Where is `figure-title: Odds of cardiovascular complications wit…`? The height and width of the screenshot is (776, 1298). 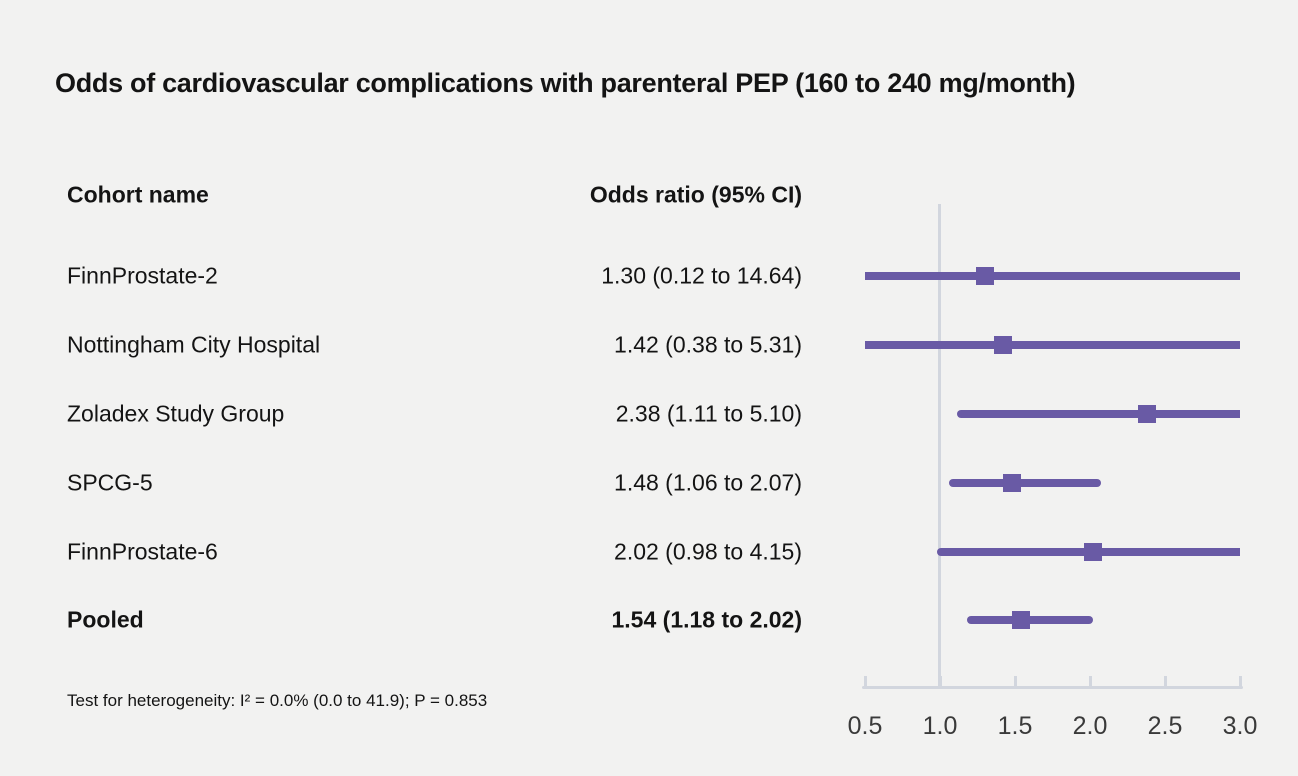
figure-title: Odds of cardiovascular complications wit… is located at coordinates (565, 83).